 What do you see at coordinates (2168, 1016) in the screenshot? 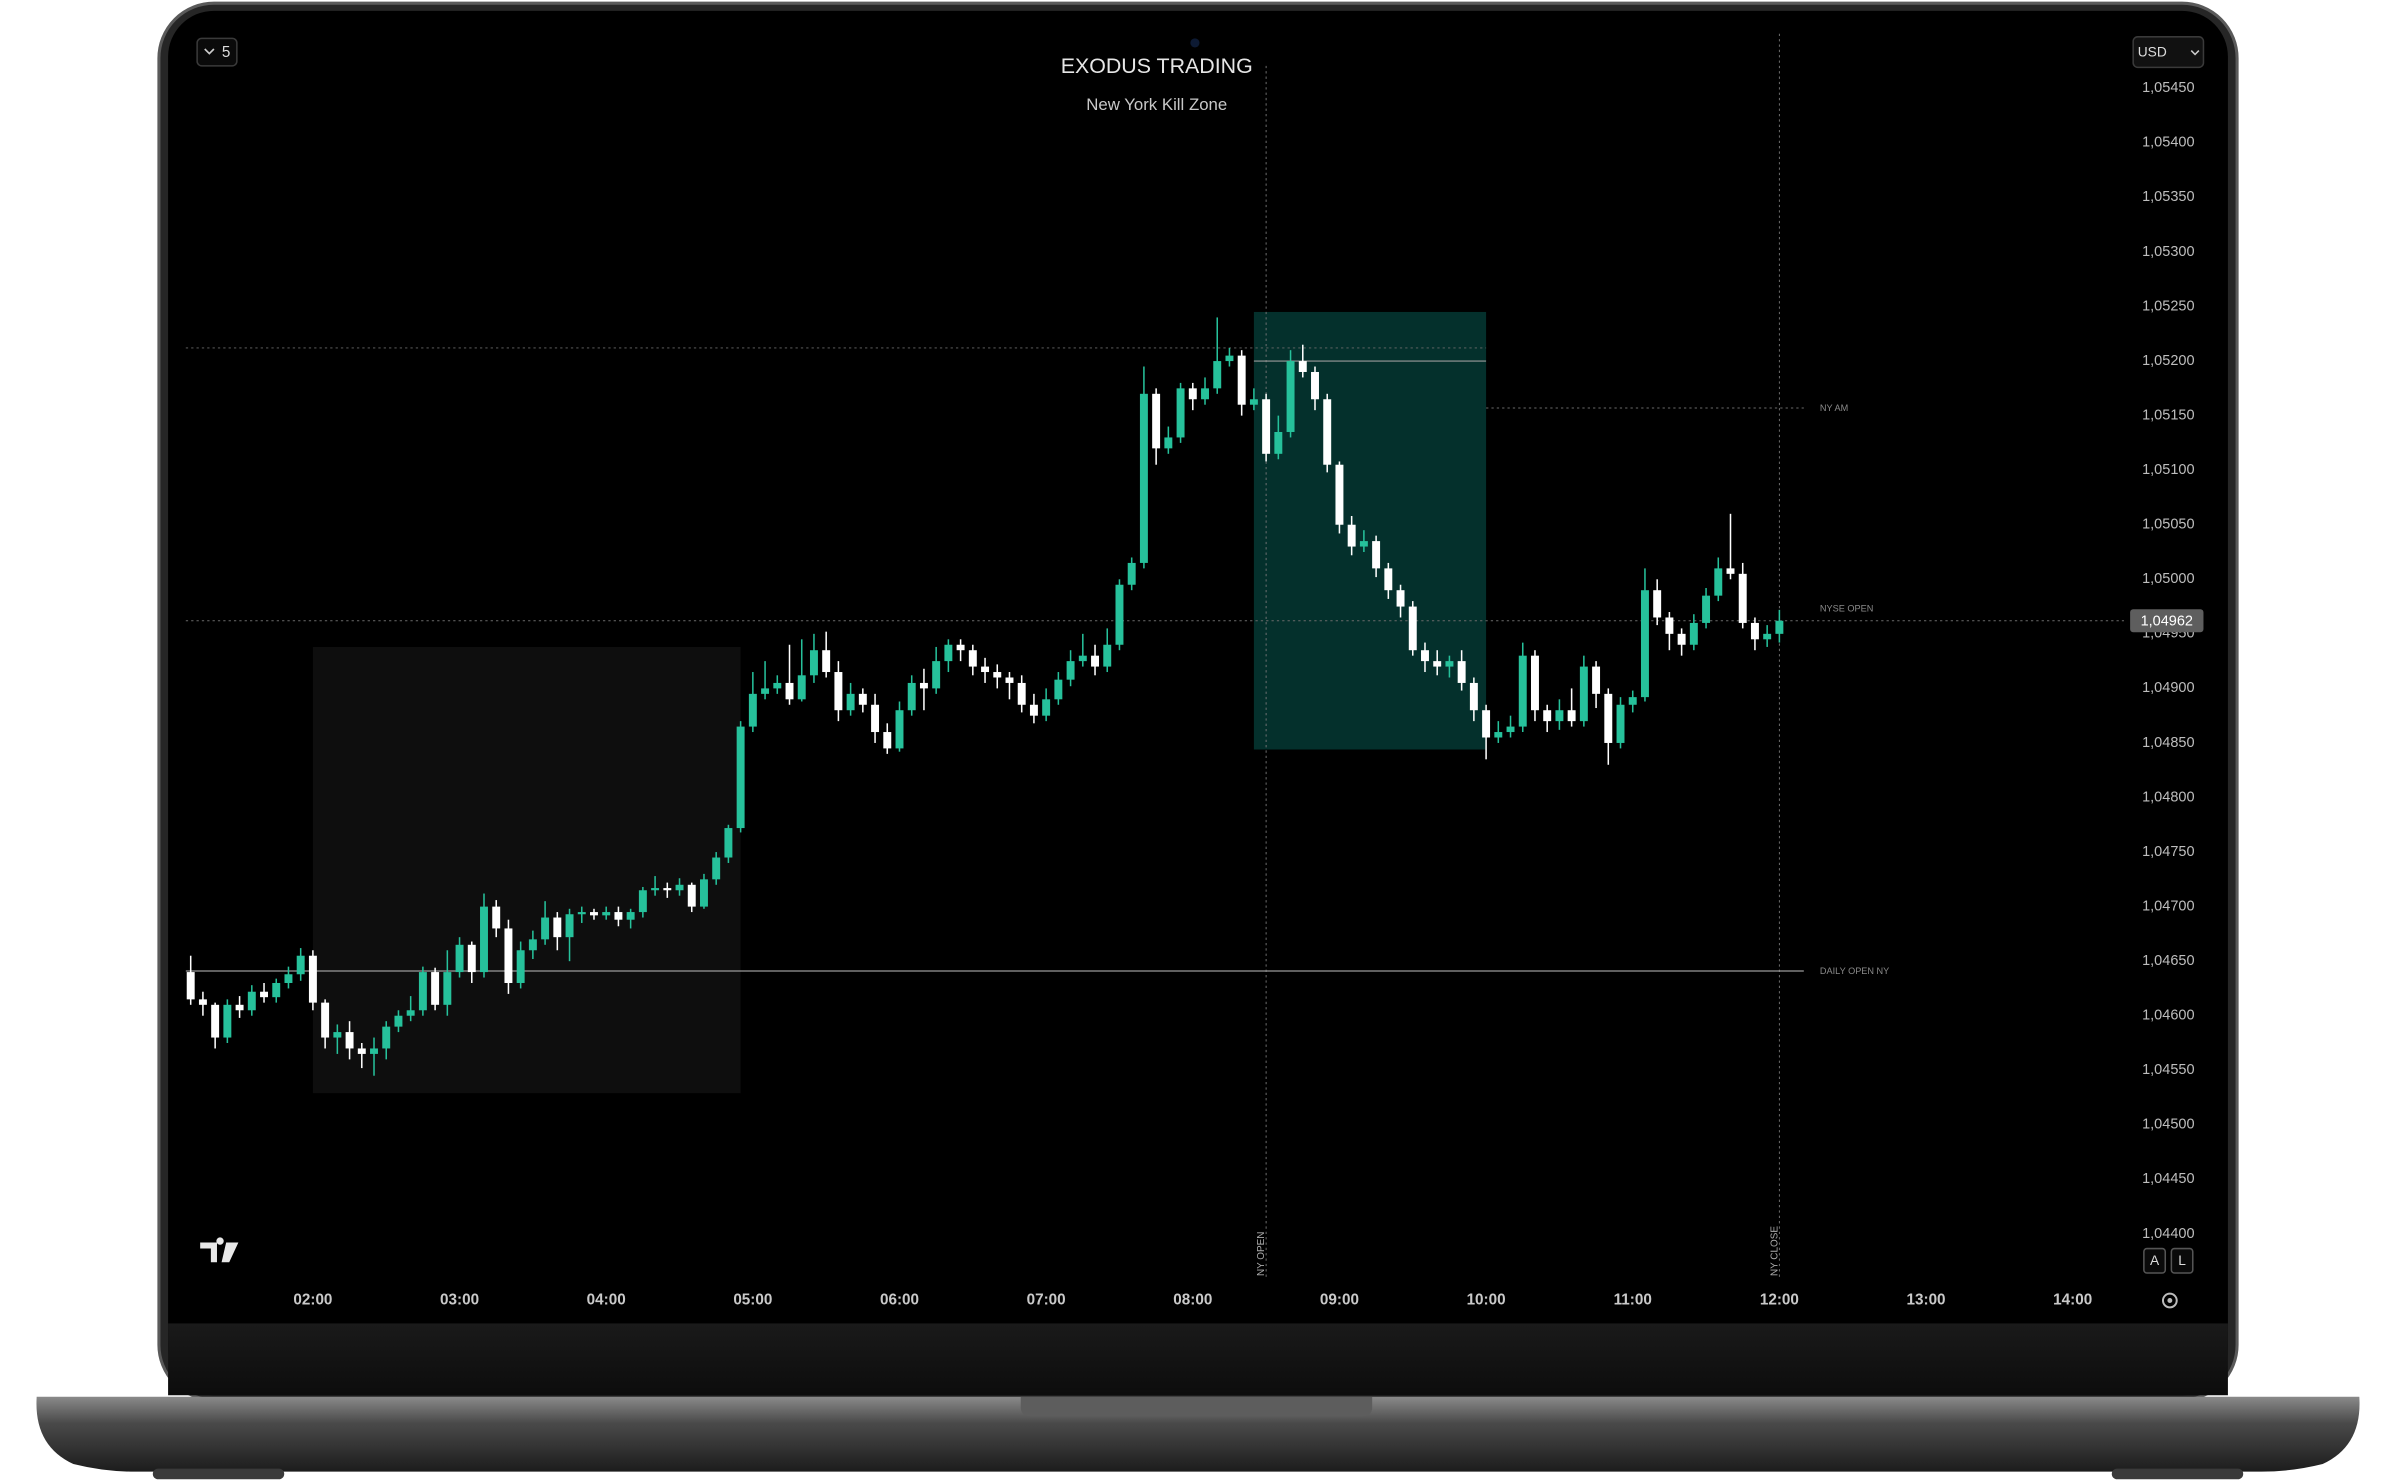
I see `y-tick-label: 1,04600` at bounding box center [2168, 1016].